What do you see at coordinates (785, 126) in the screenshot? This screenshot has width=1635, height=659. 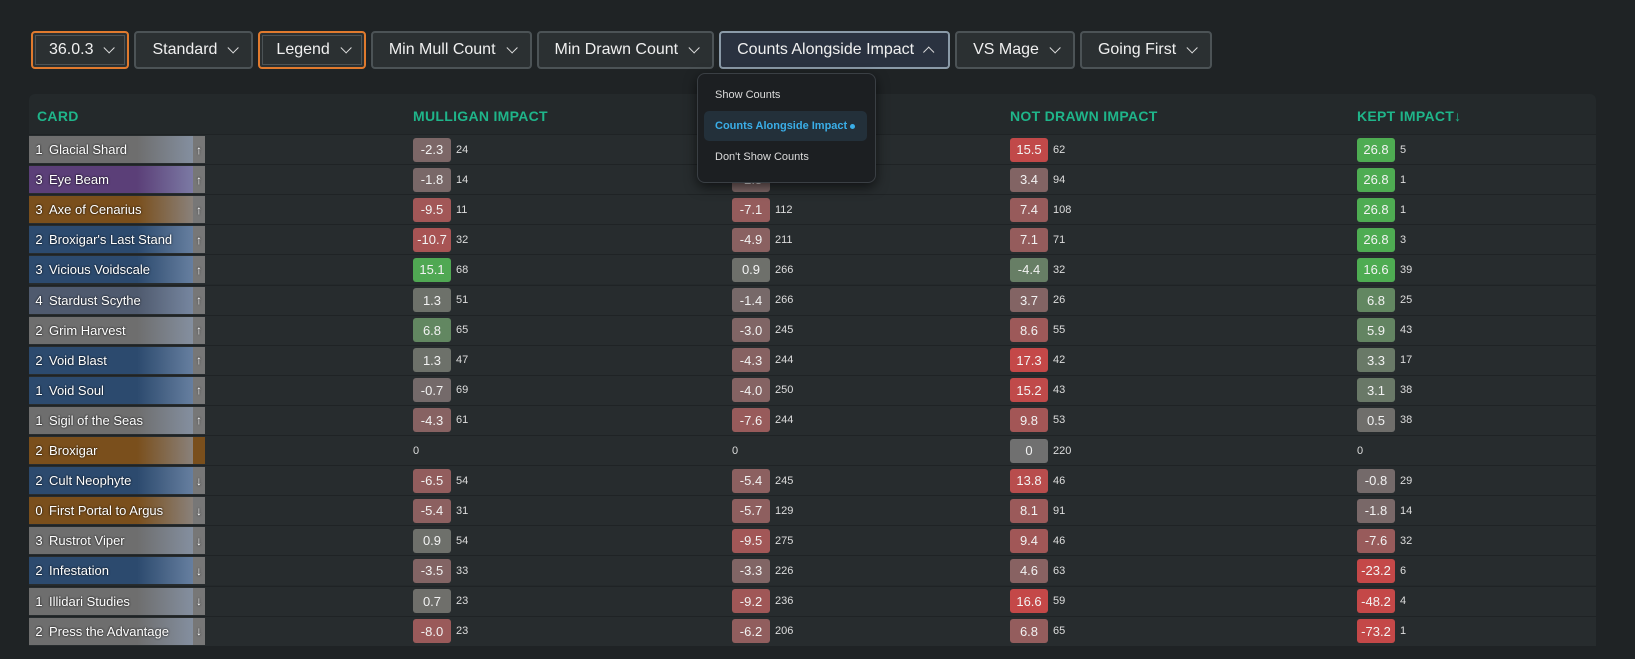 I see `dropdown-option: Counts Alongside Impact` at bounding box center [785, 126].